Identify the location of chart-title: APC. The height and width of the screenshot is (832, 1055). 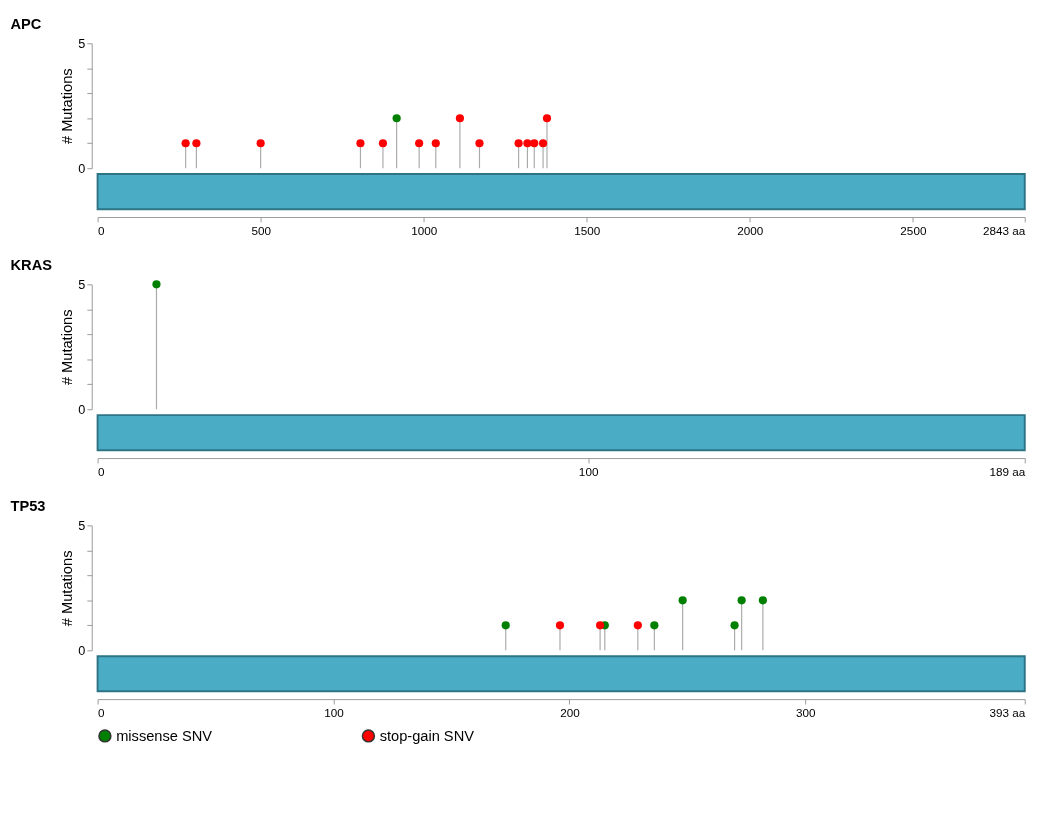
(26, 23).